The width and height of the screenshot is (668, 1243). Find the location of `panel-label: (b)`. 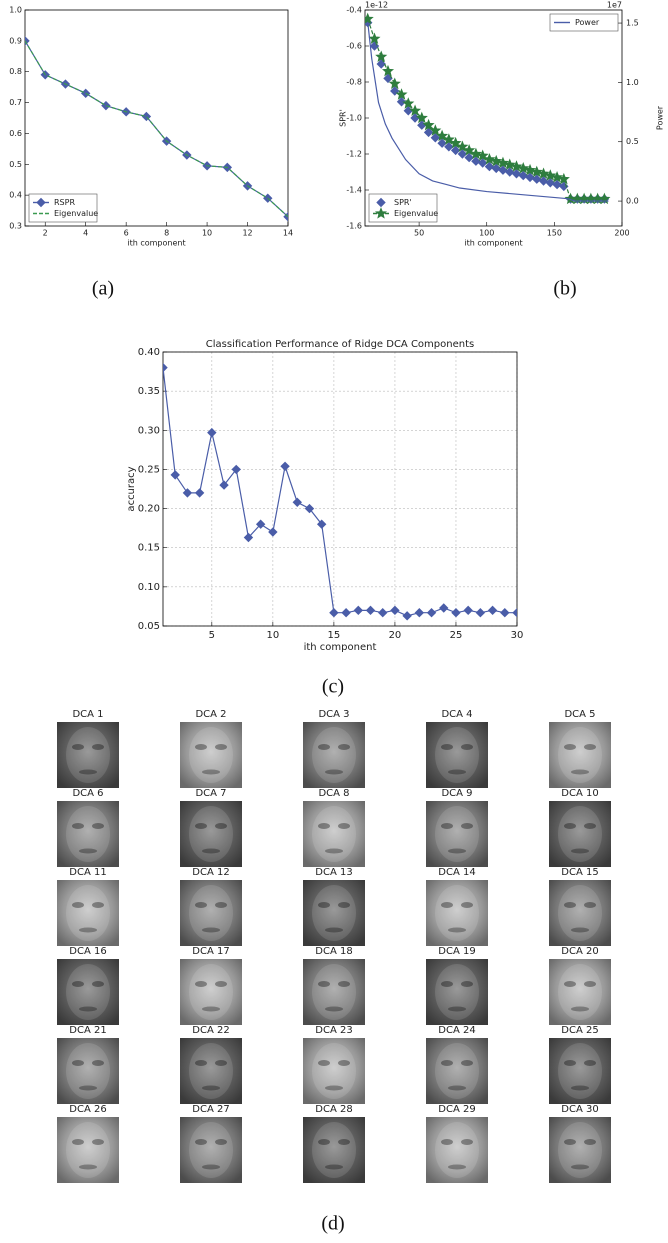

panel-label: (b) is located at coordinates (564, 289).